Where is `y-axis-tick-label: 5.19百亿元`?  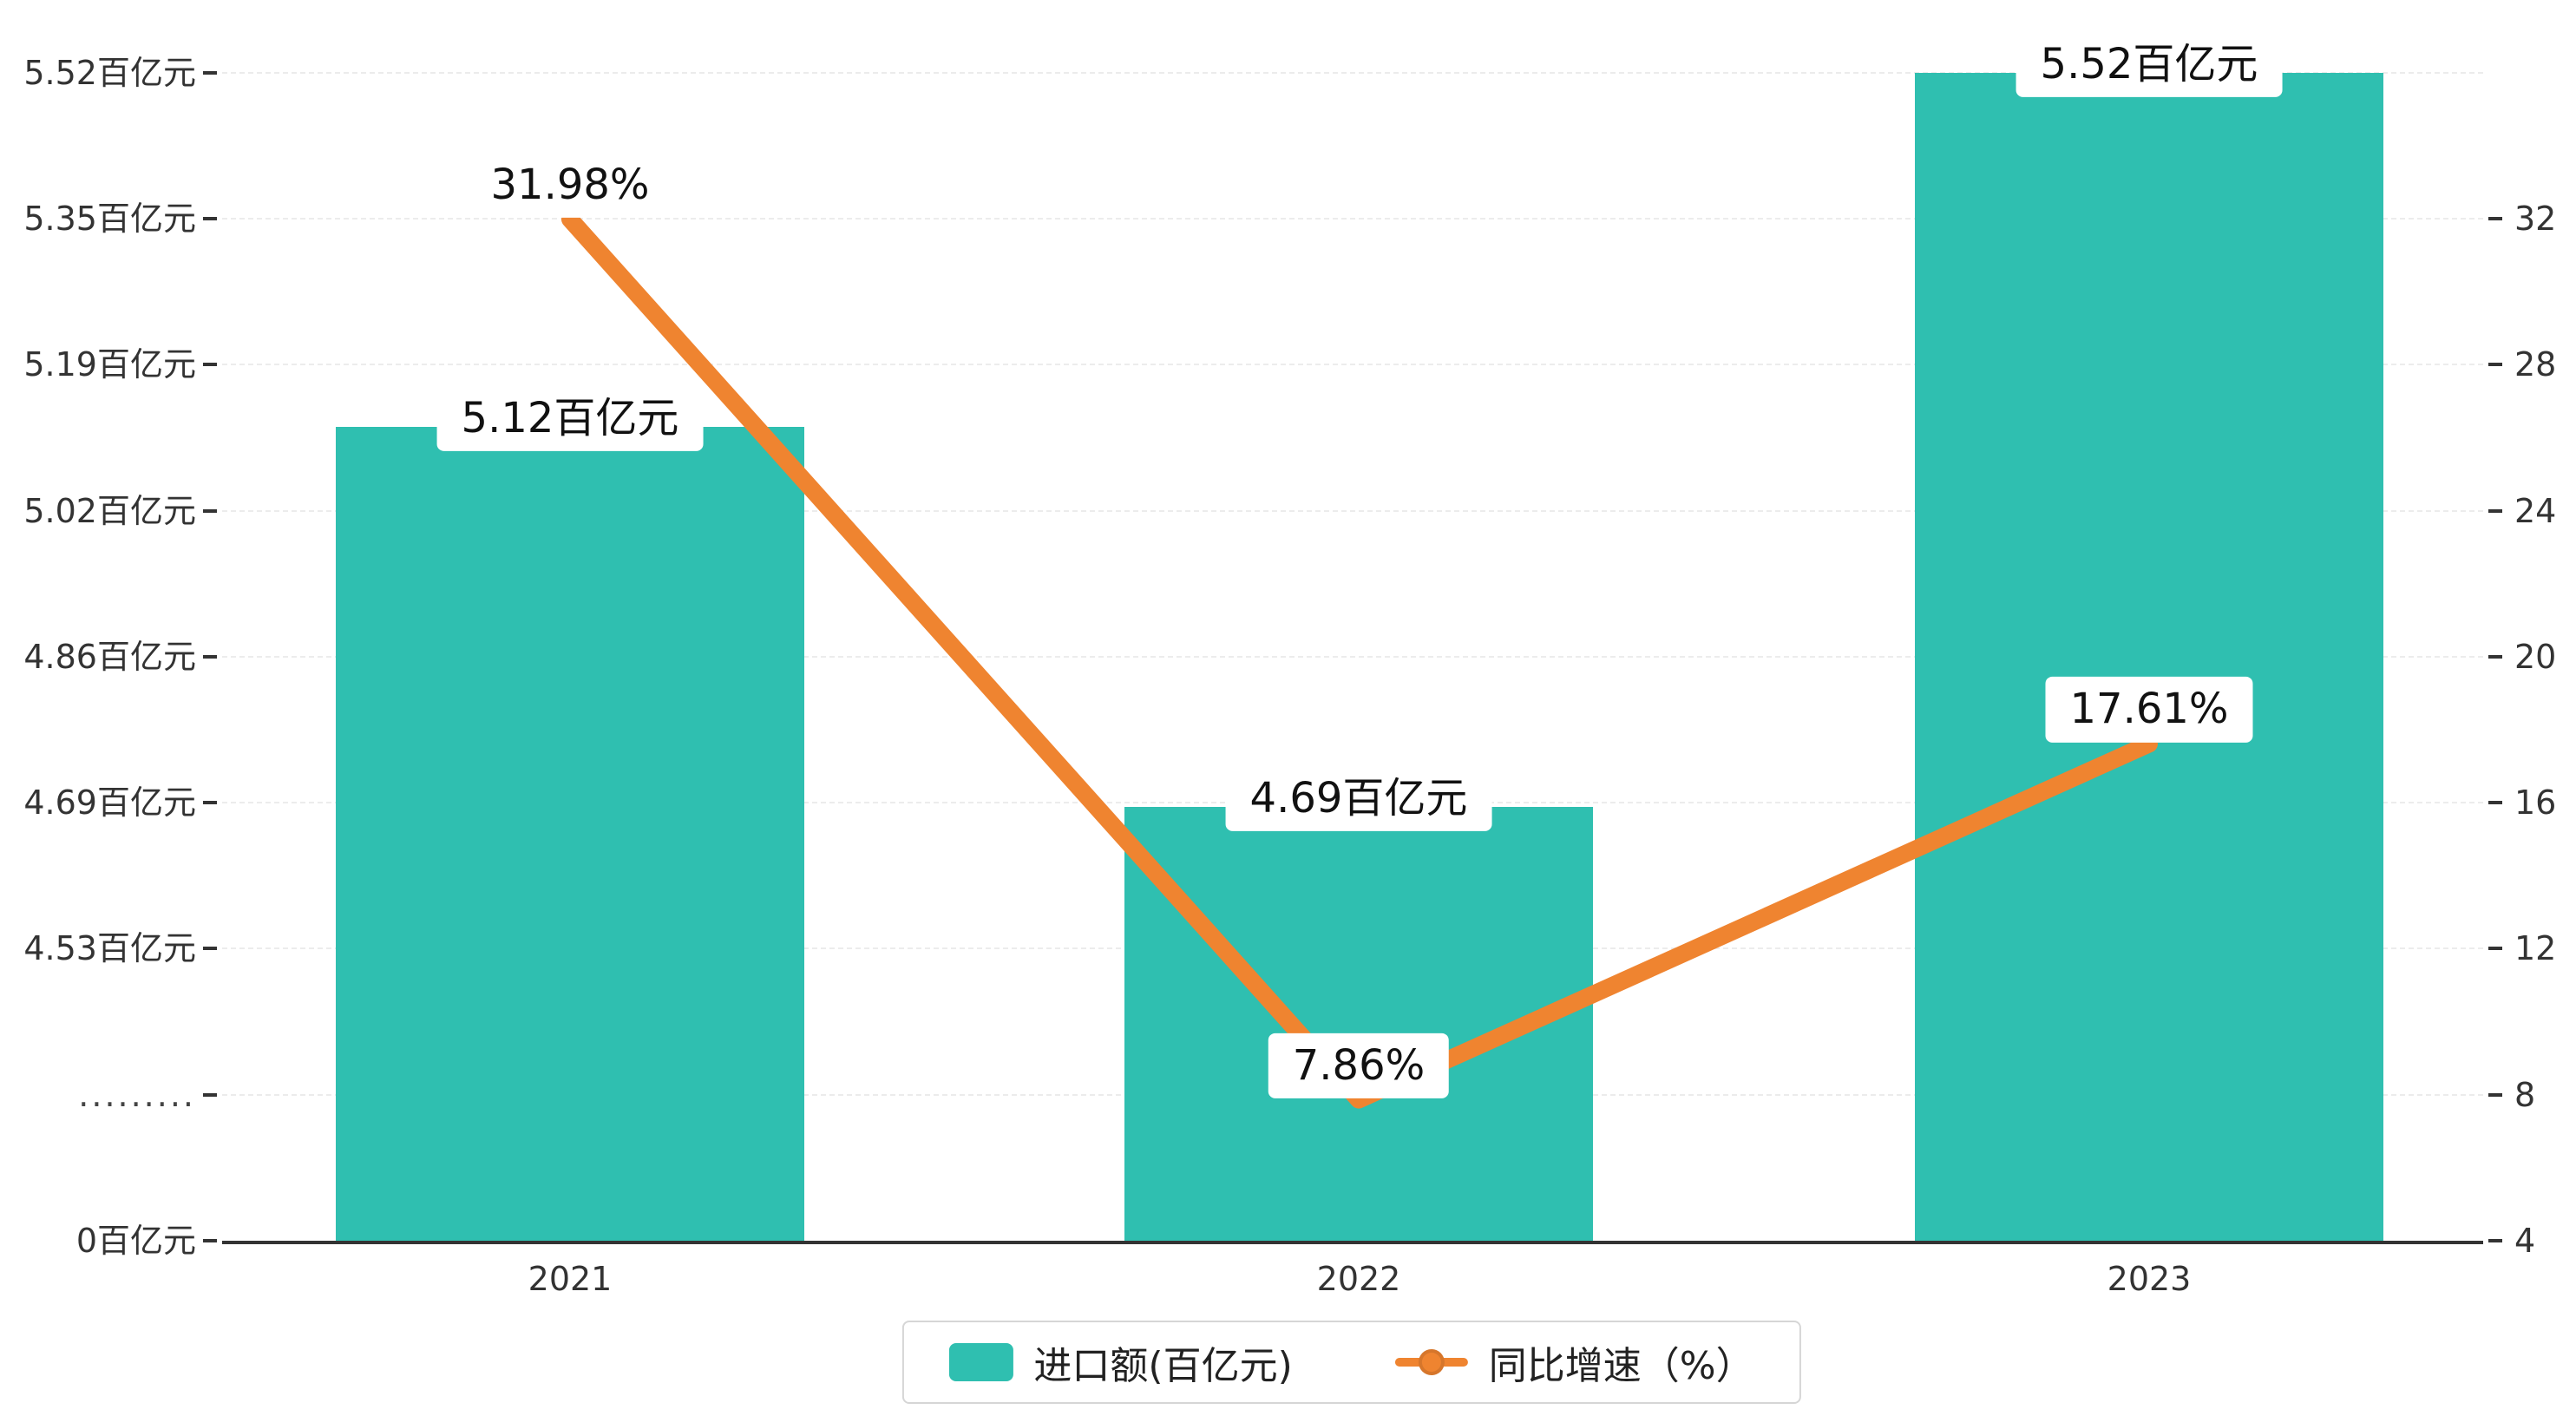 y-axis-tick-label: 5.19百亿元 is located at coordinates (109, 364).